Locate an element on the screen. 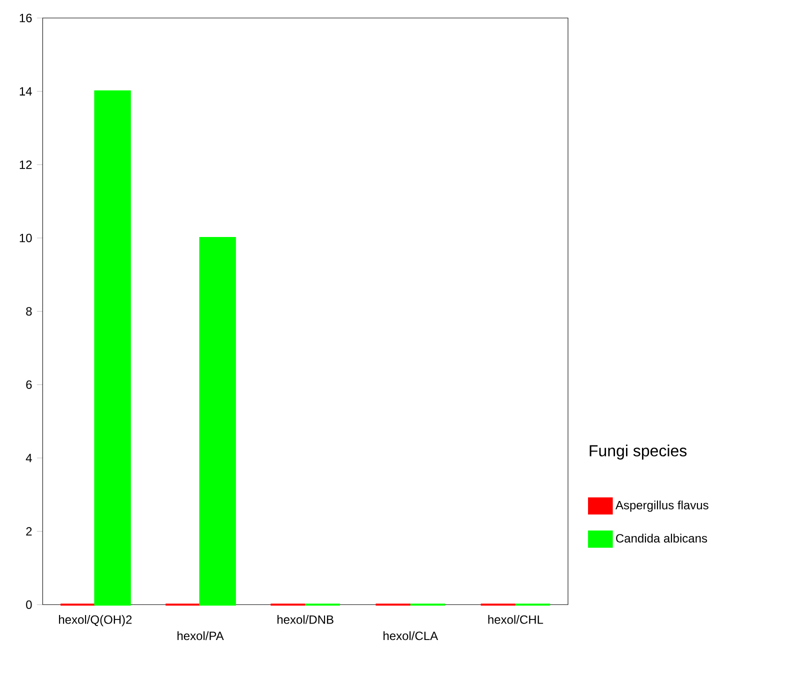  x-tick-label: hexol/CLA is located at coordinates (411, 635).